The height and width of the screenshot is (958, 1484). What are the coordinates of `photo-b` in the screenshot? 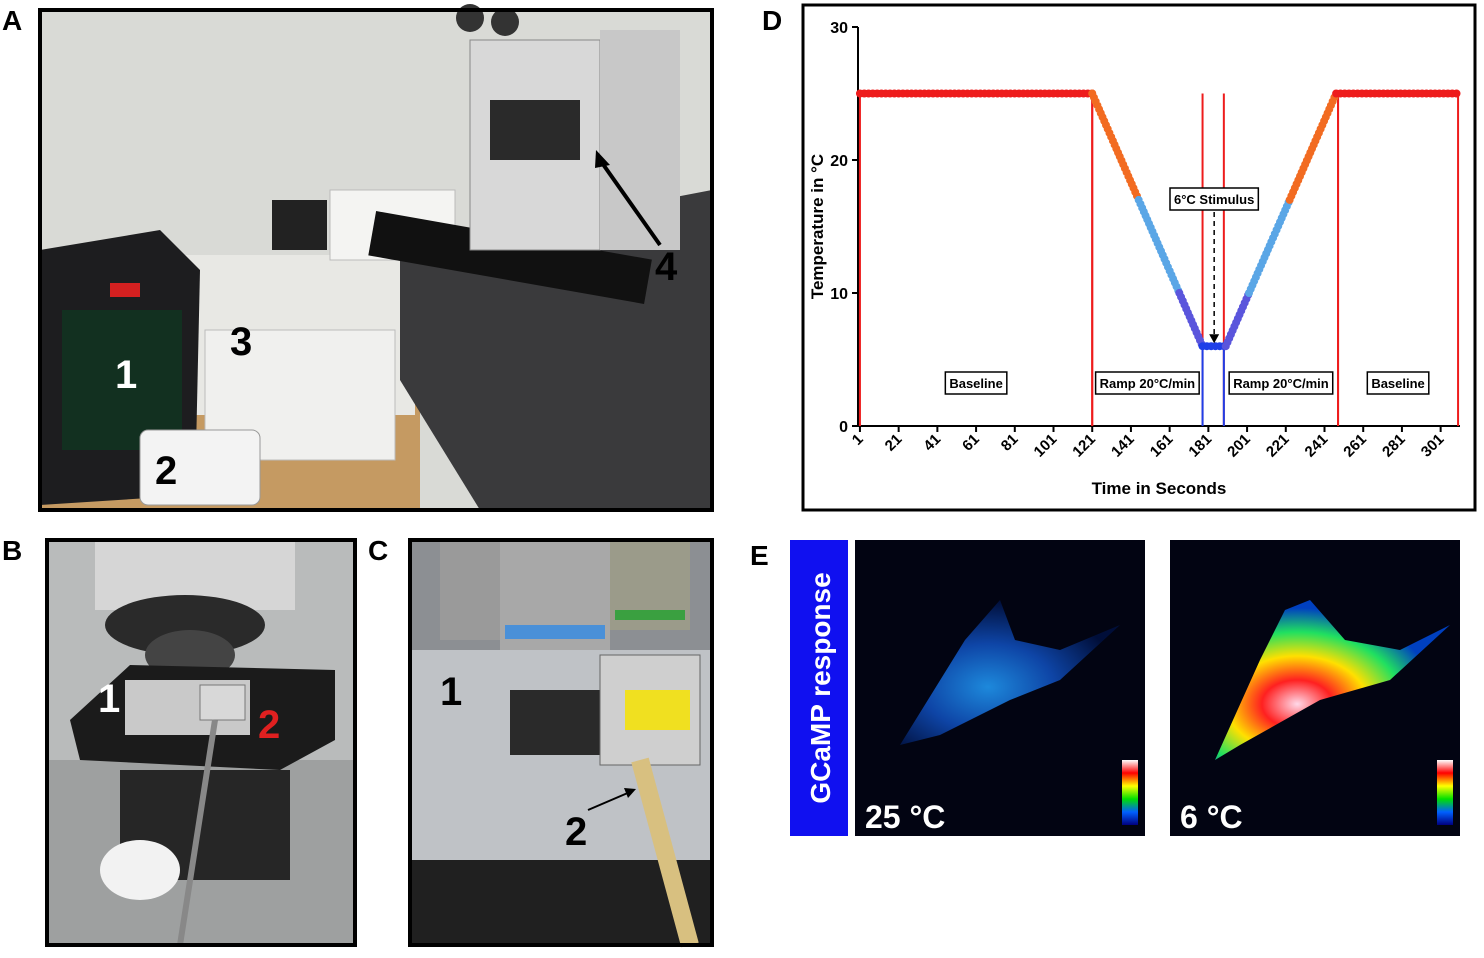 It's located at (201, 742).